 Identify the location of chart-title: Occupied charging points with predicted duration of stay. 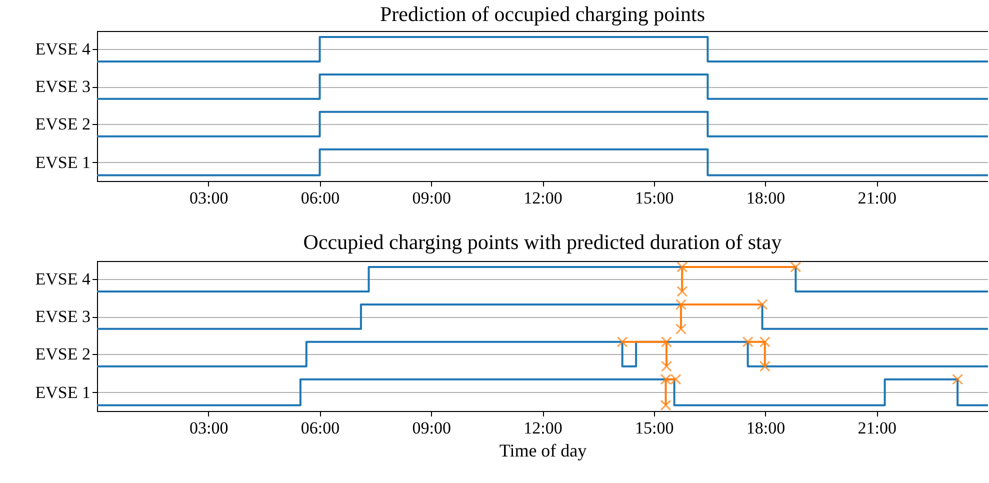
(542, 242).